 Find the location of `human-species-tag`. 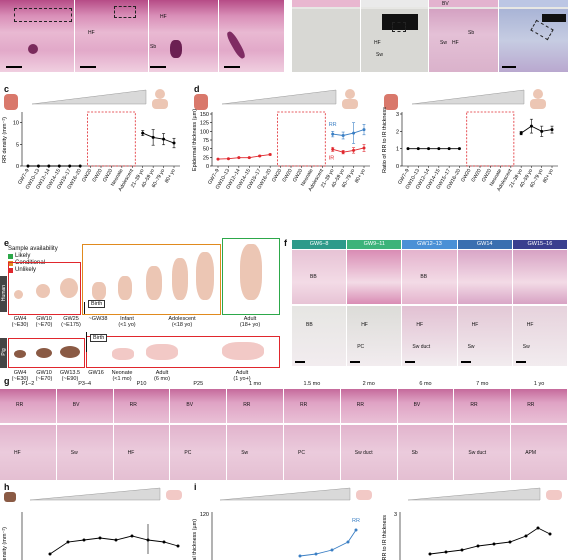

human-species-tag is located at coordinates (3, 294).